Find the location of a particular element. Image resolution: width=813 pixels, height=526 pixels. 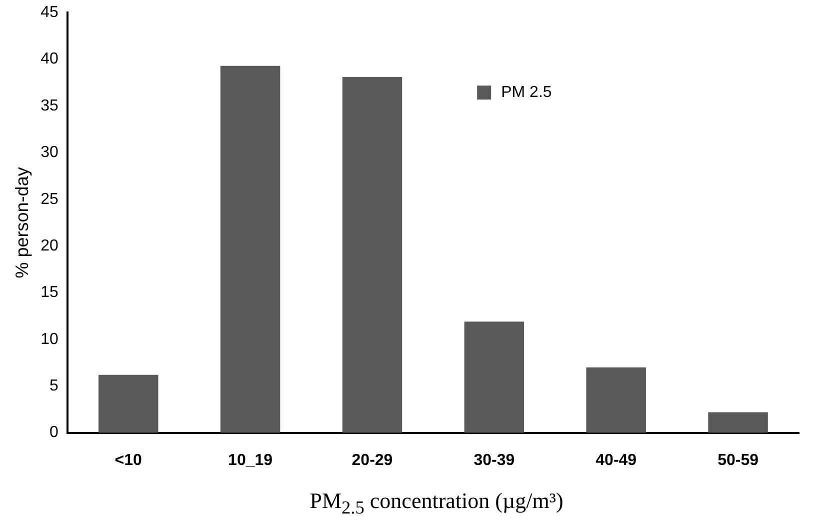

legend-label: PM 2.5 is located at coordinates (526, 93).